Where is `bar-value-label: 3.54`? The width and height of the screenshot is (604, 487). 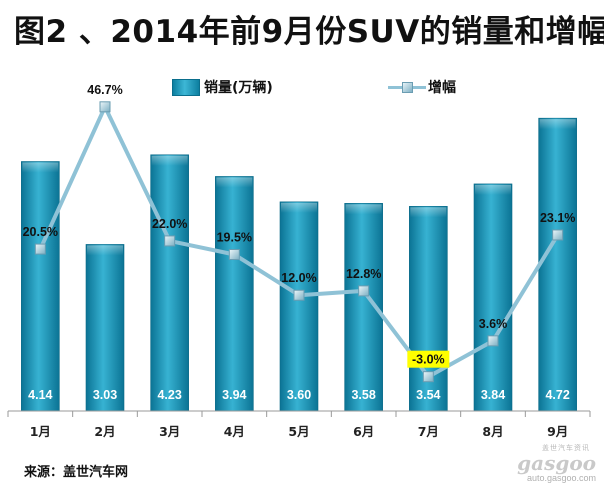
bar-value-label: 3.54 is located at coordinates (428, 395).